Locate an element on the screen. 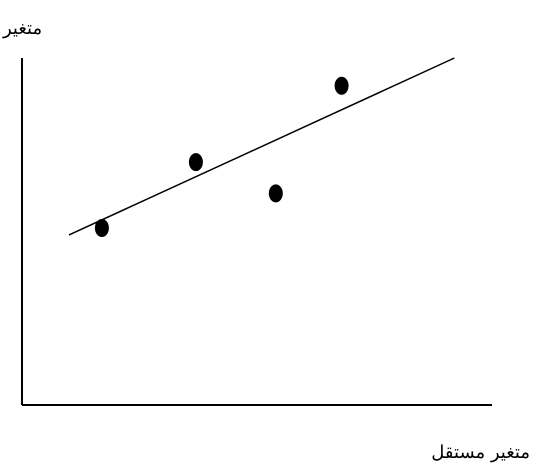 This screenshot has height=468, width=558. y-axis-label: متغير is located at coordinates (22, 28).